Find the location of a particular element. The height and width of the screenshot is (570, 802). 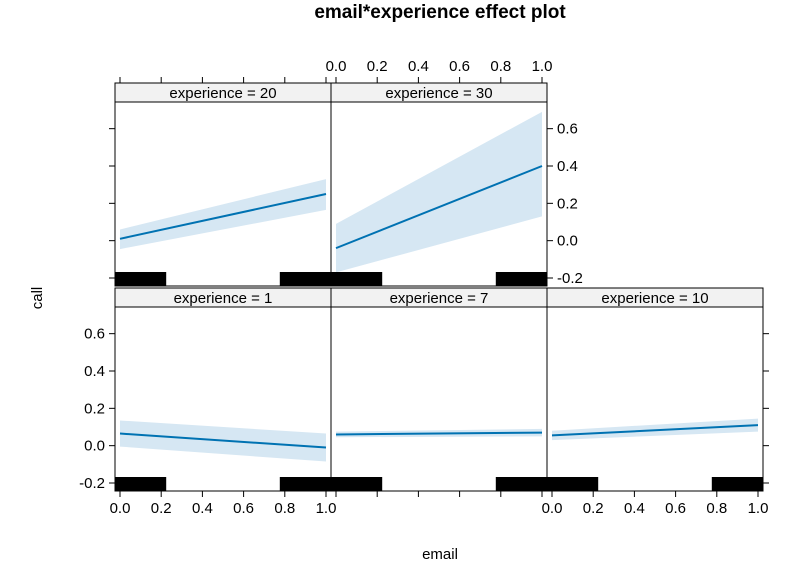

panel-strip-label: experience = 30 is located at coordinates (438, 93).